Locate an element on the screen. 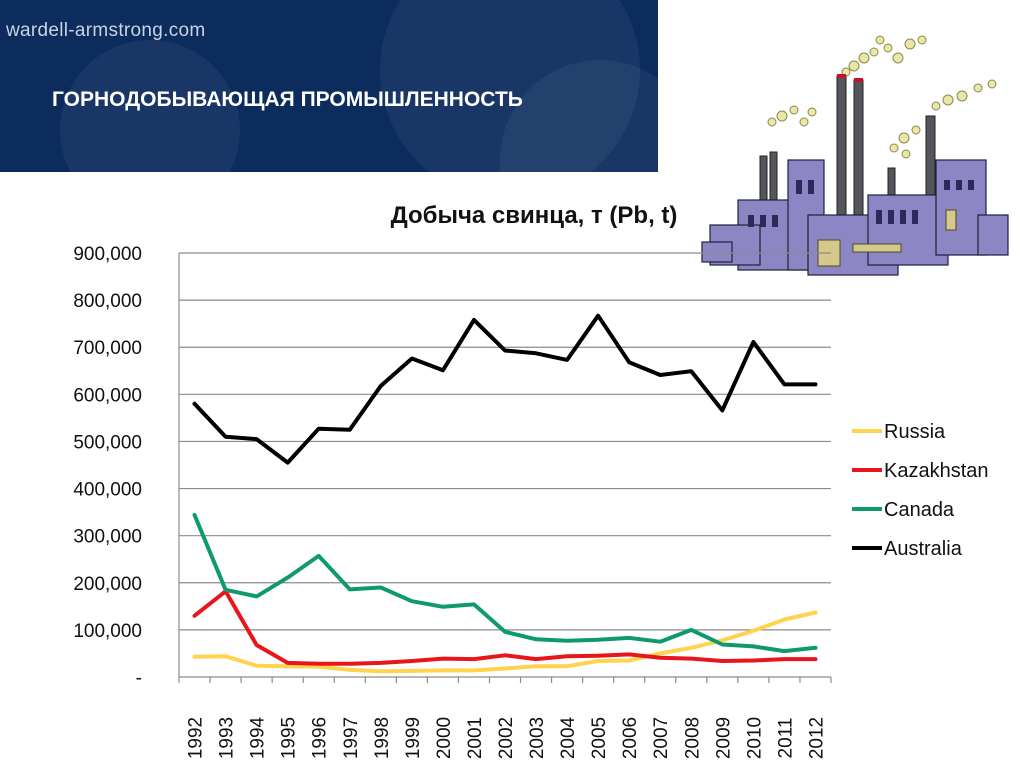 This screenshot has height=768, width=1024. y-tick-label: 900,000 is located at coordinates (107, 254).